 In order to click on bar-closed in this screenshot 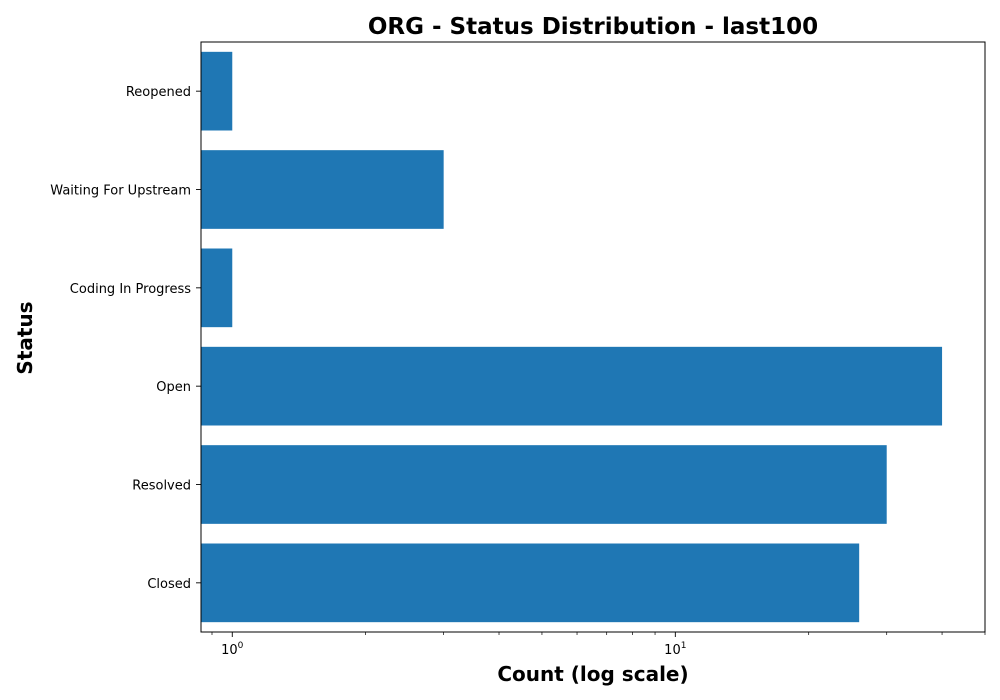, I will do `click(530, 583)`.